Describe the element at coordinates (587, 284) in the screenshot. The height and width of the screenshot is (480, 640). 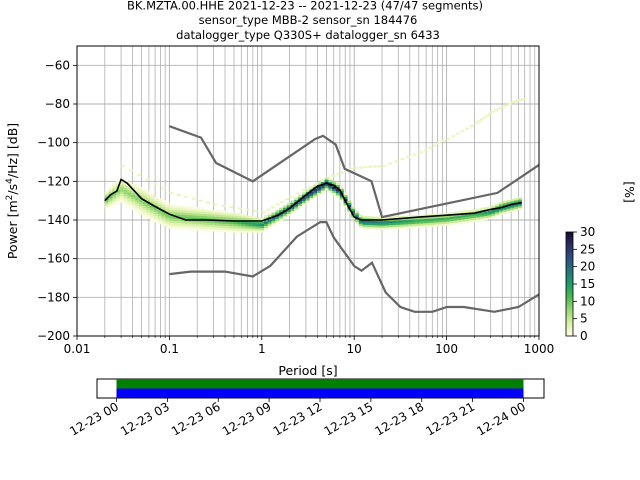
I see `colorbar-tick-label: 15` at that location.